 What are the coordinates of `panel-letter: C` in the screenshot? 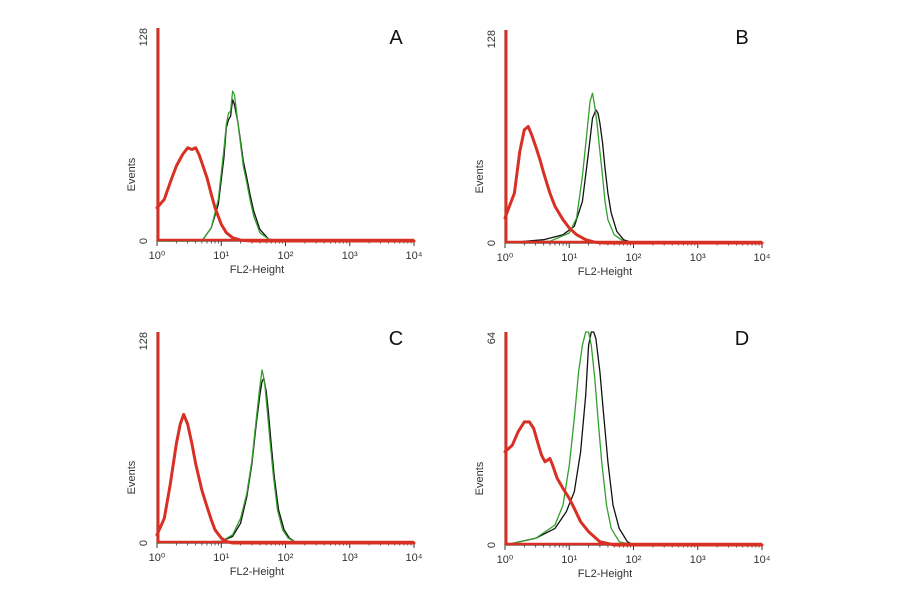 It's located at (396, 339).